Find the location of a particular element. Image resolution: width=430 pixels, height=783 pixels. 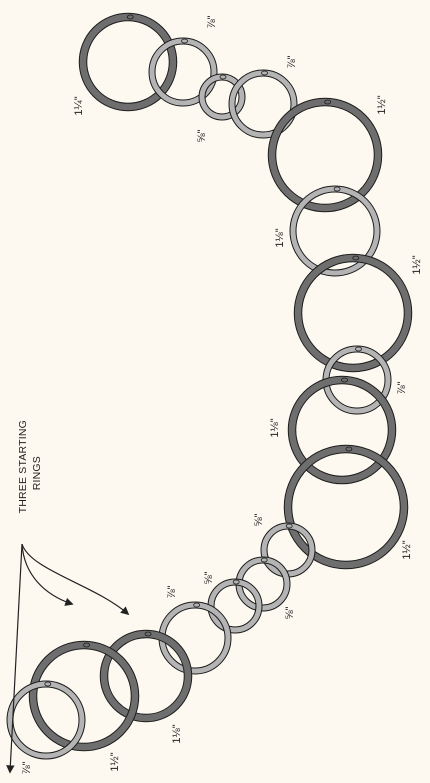

starting-rings-callout: THREE STARTING RINGS is located at coordinates (68, 597).